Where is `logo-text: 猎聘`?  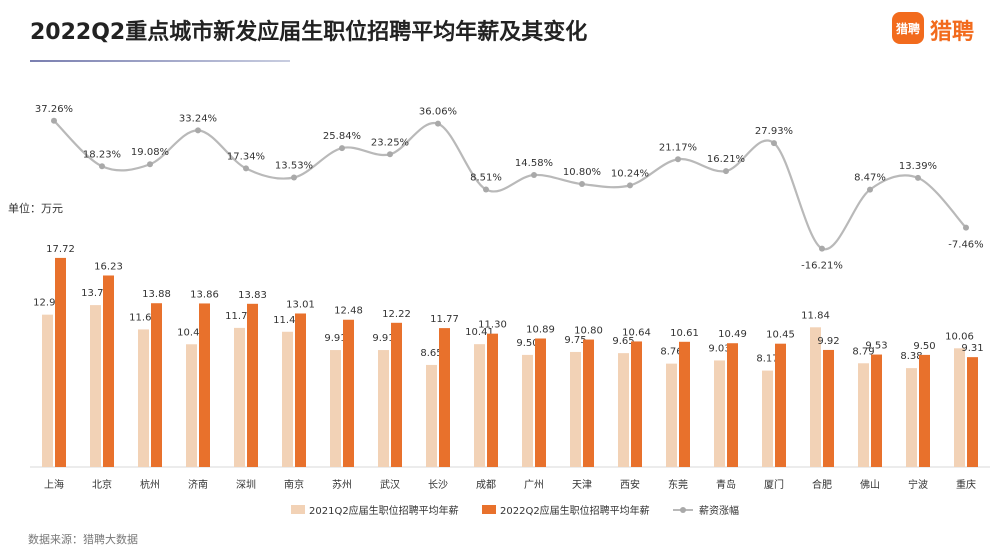
logo-text: 猎聘 is located at coordinates (952, 32).